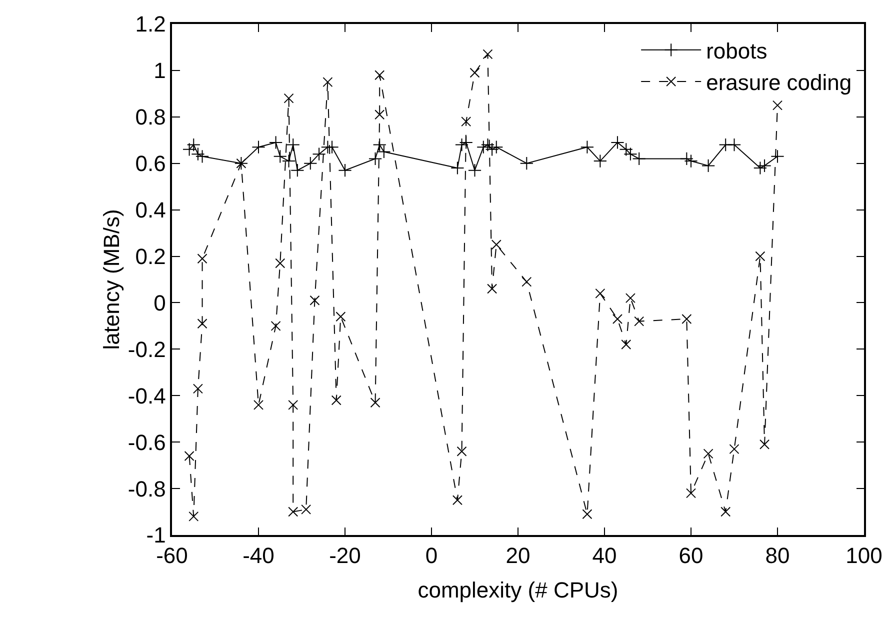 The image size is (894, 642). I want to click on y-tick-label: 0.8, so click(150, 117).